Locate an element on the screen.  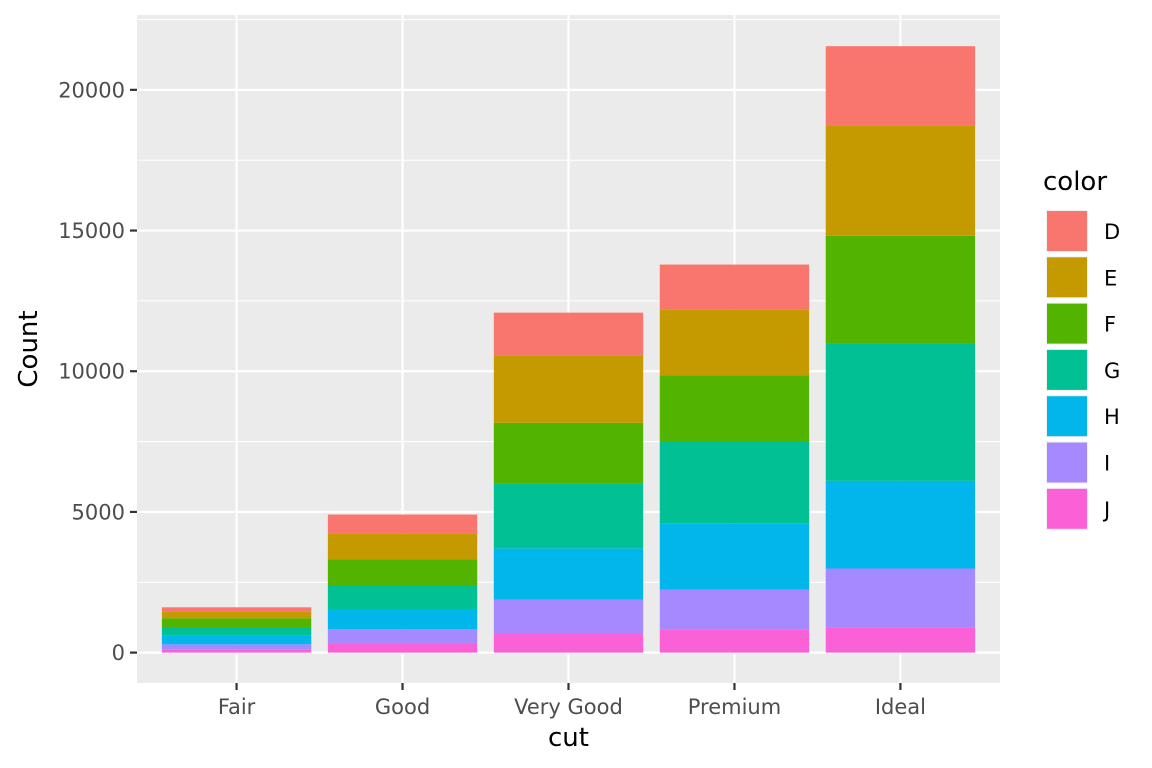
legend-key-e is located at coordinates (1067, 277).